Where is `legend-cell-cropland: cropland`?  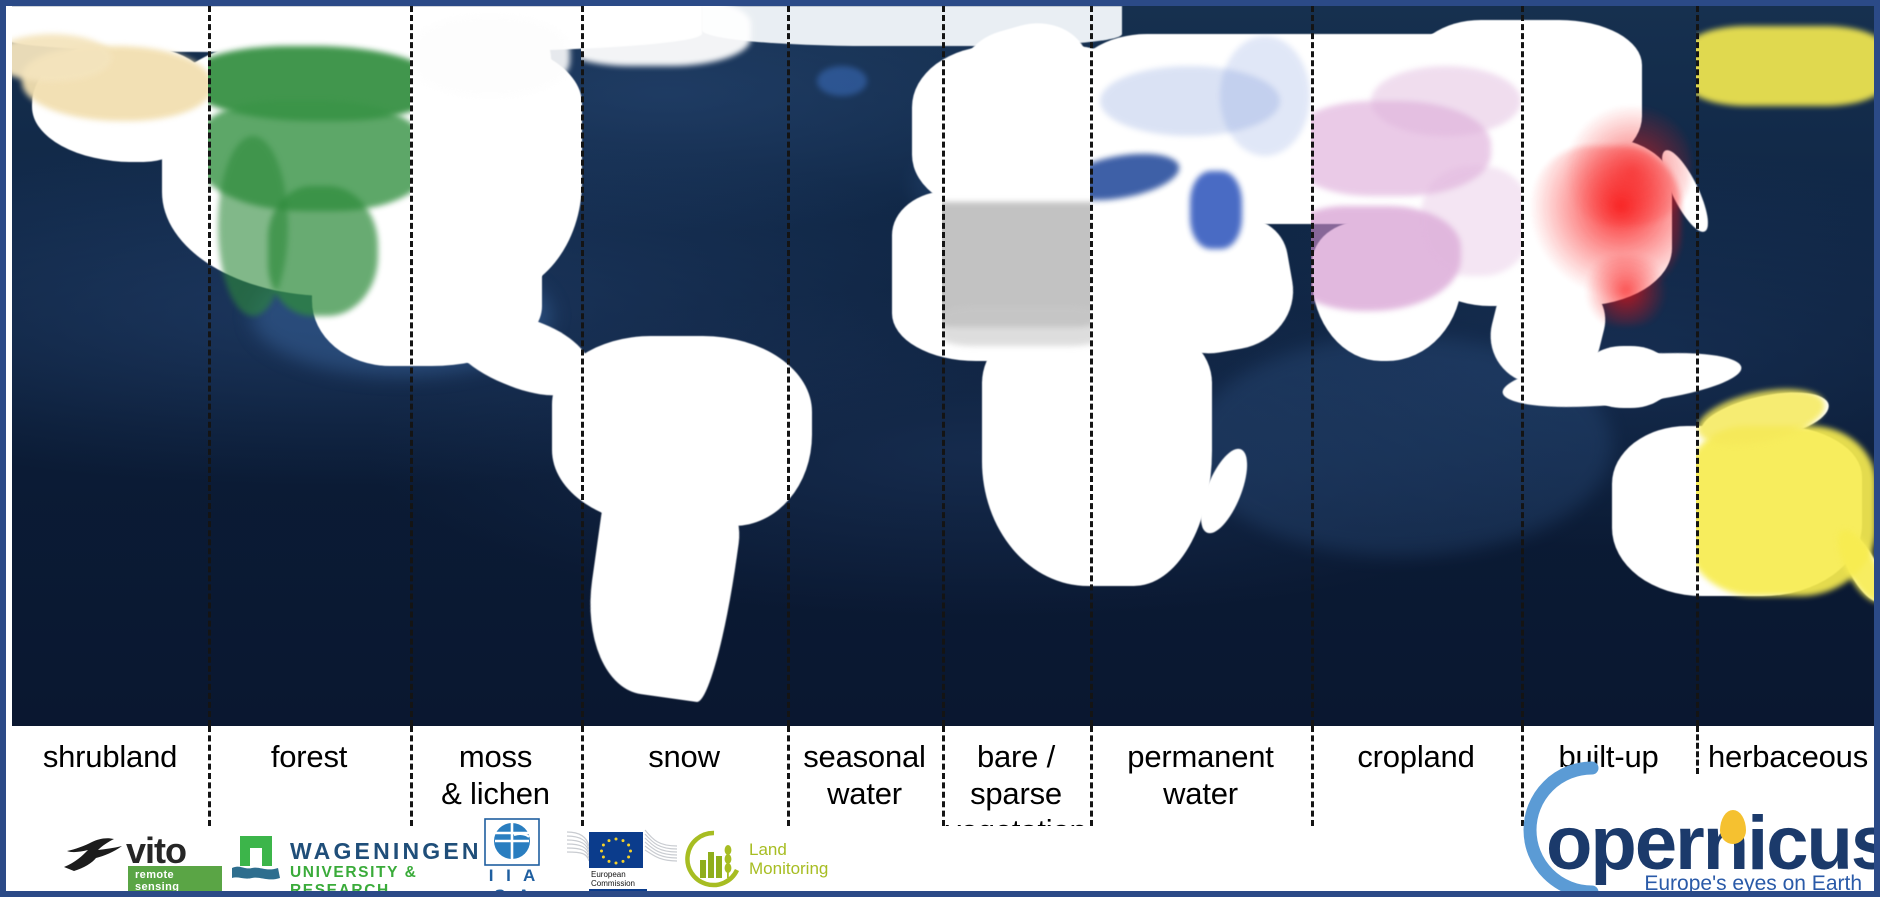 legend-cell-cropland: cropland is located at coordinates (1416, 776).